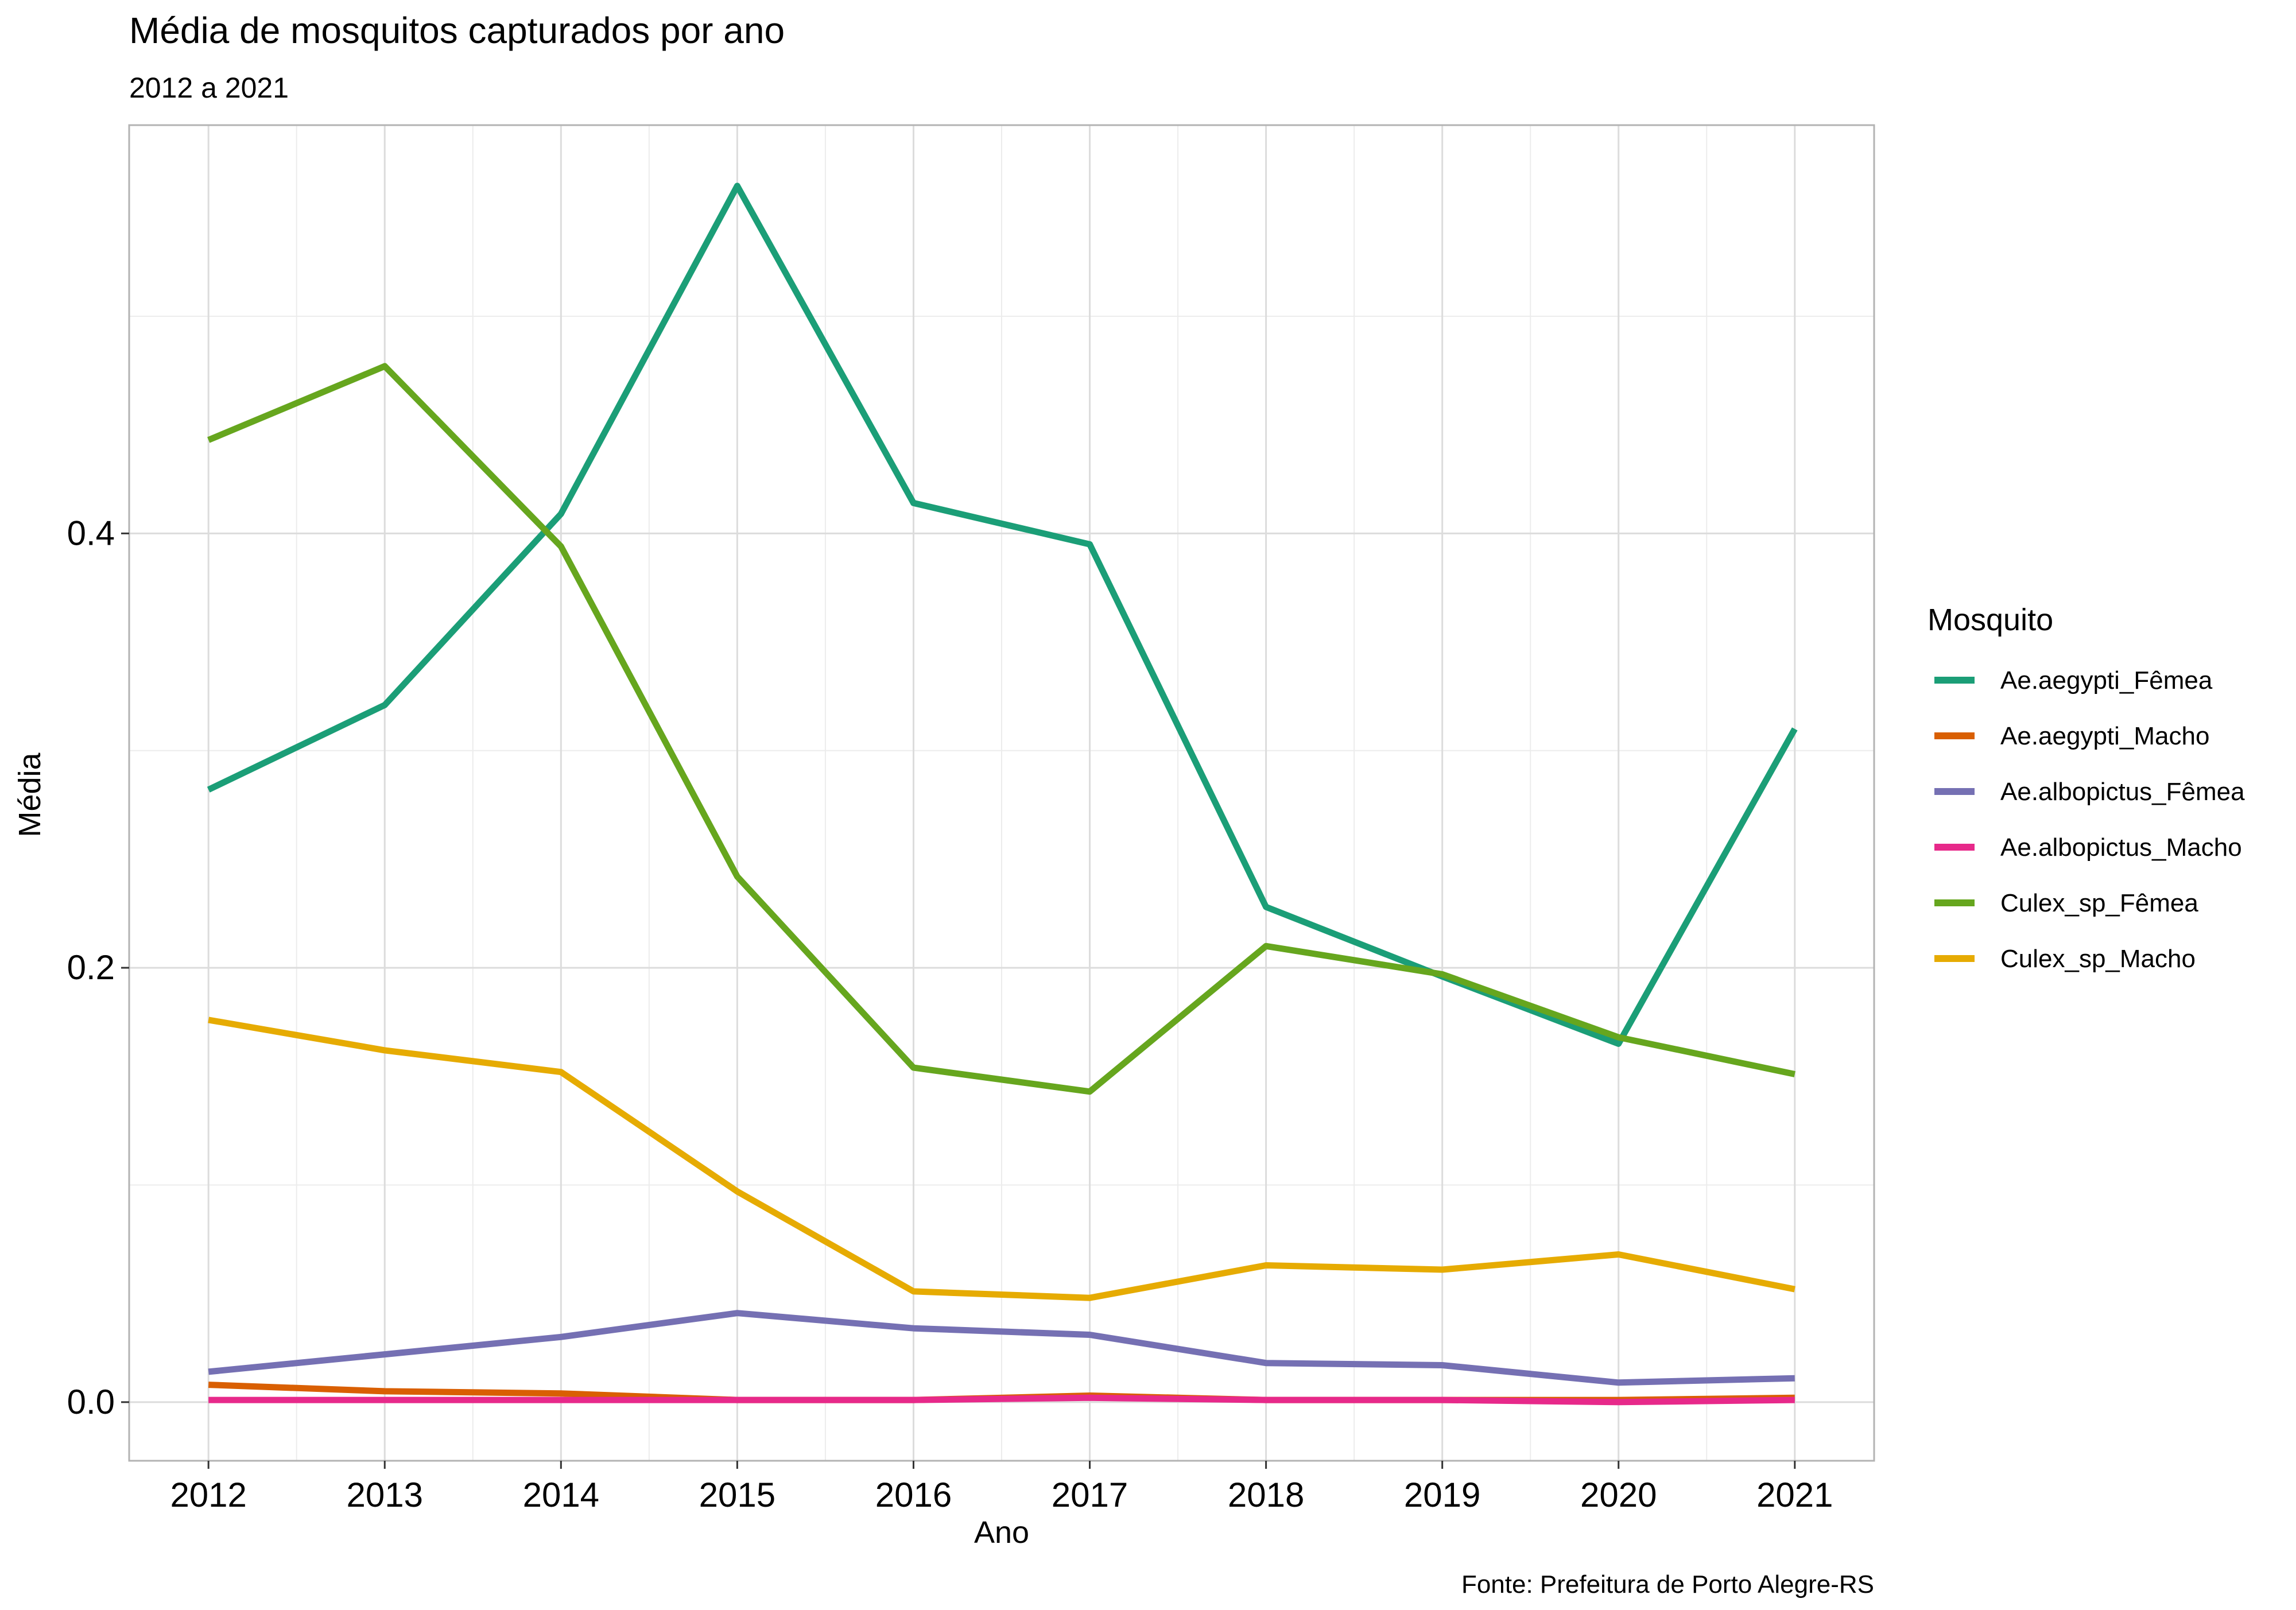  I want to click on x-tick-label: 2017, so click(1090, 1495).